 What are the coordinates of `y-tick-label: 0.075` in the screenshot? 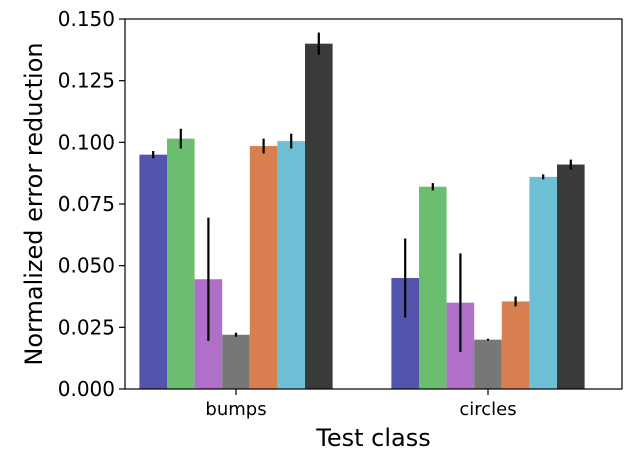 It's located at (86, 204).